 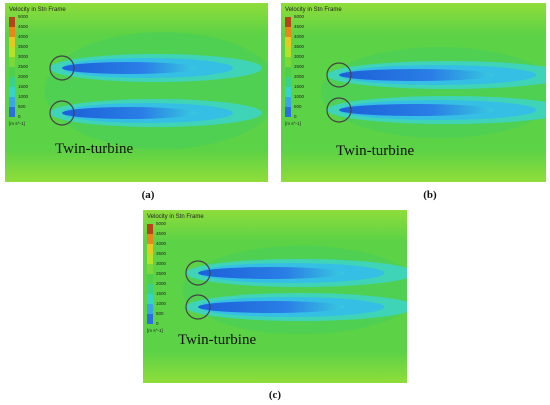 What do you see at coordinates (275, 395) in the screenshot?
I see `caption: (c)` at bounding box center [275, 395].